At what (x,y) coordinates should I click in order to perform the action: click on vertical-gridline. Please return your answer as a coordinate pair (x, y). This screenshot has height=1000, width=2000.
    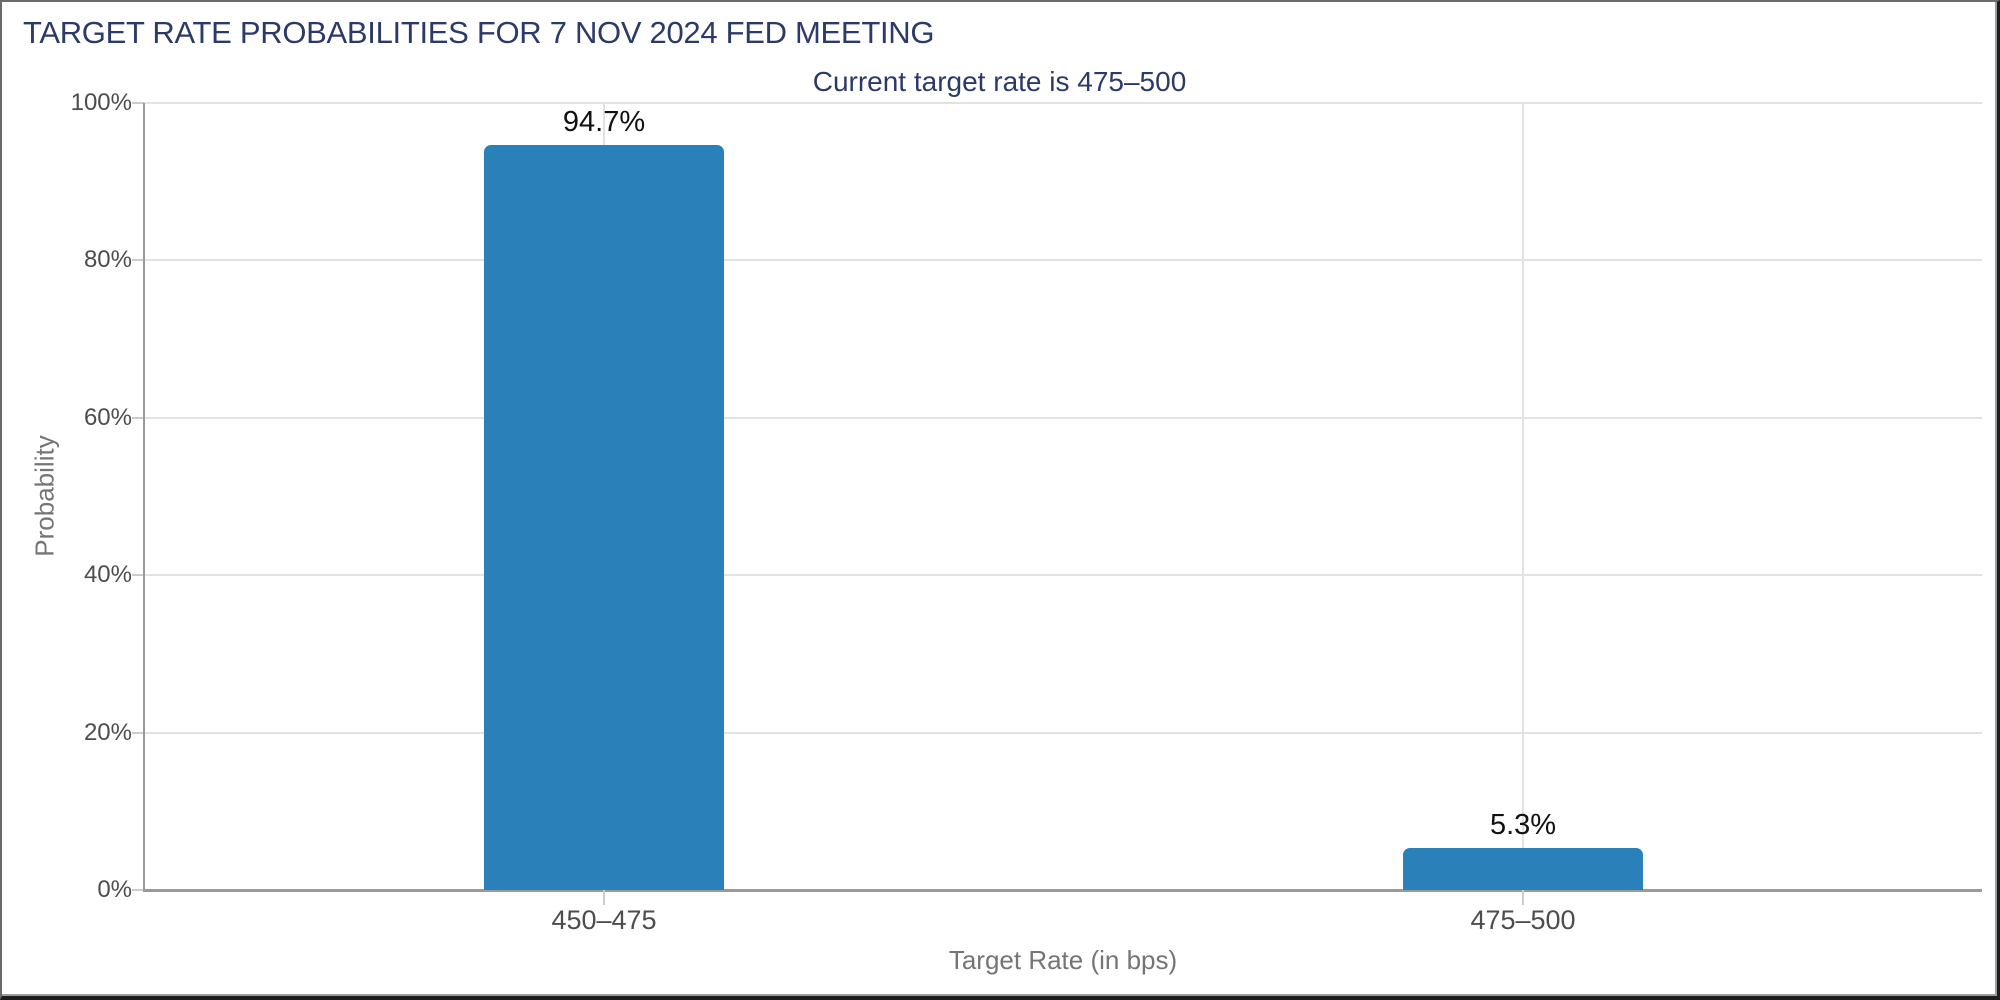
    Looking at the image, I should click on (1523, 496).